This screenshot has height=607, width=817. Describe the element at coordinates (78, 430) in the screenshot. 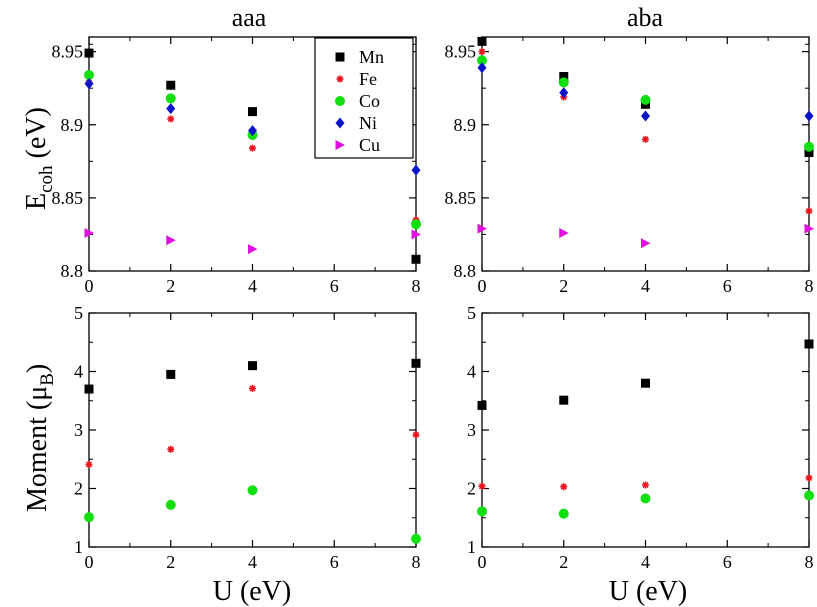

I see `y-tick-label: 3` at that location.